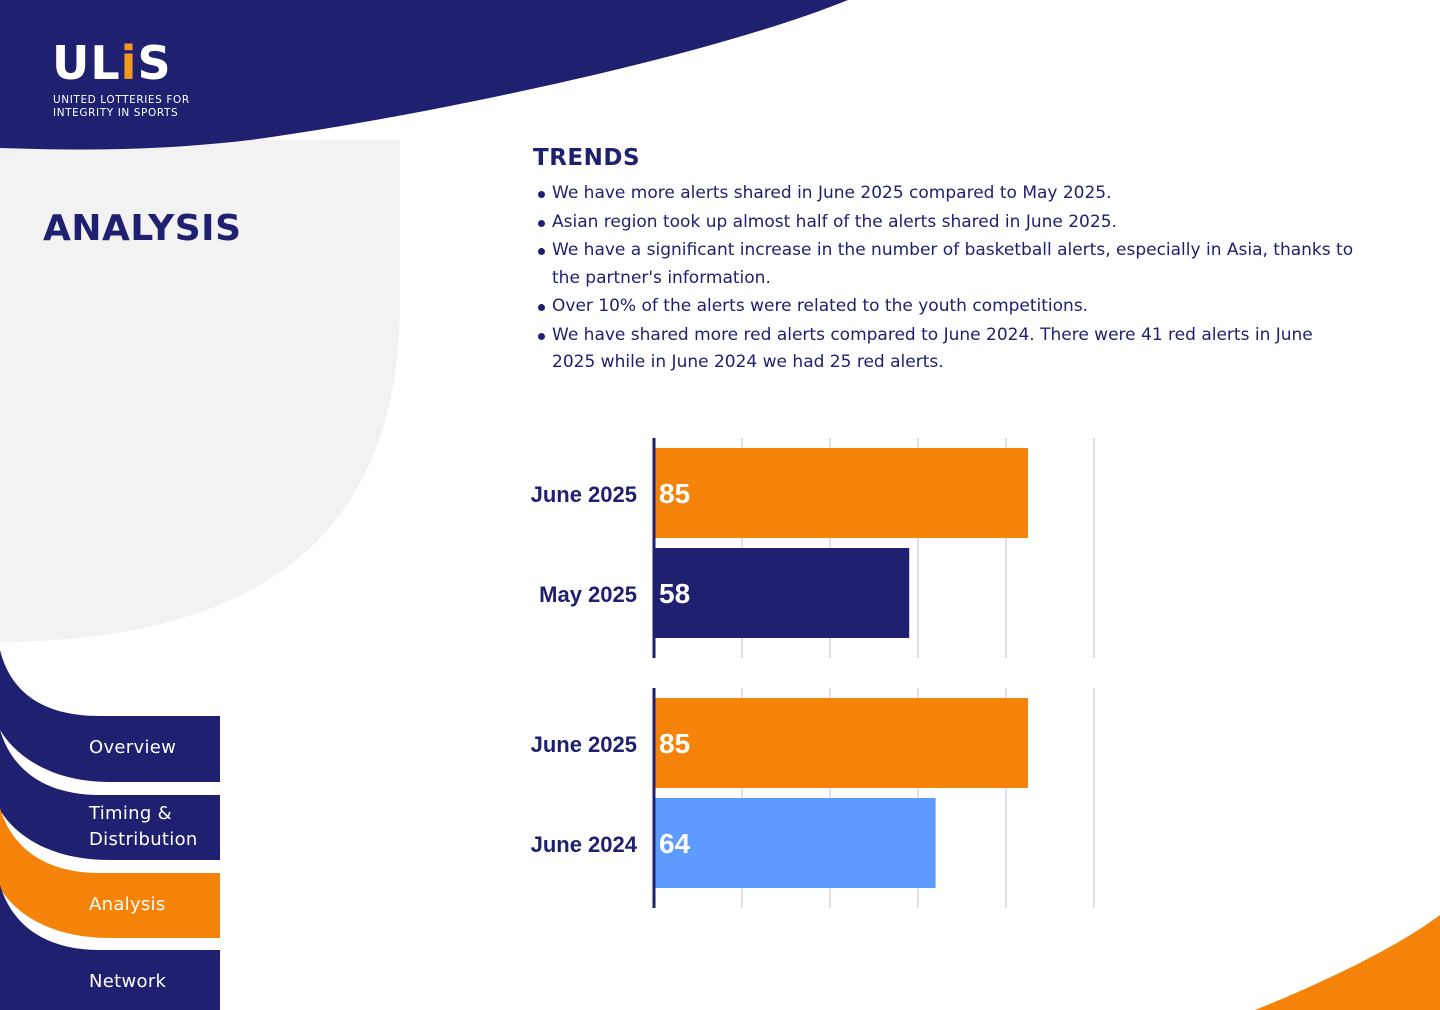 The height and width of the screenshot is (1010, 1440). Describe the element at coordinates (1347, 962) in the screenshot. I see `bottom-right-orange-corner` at that location.